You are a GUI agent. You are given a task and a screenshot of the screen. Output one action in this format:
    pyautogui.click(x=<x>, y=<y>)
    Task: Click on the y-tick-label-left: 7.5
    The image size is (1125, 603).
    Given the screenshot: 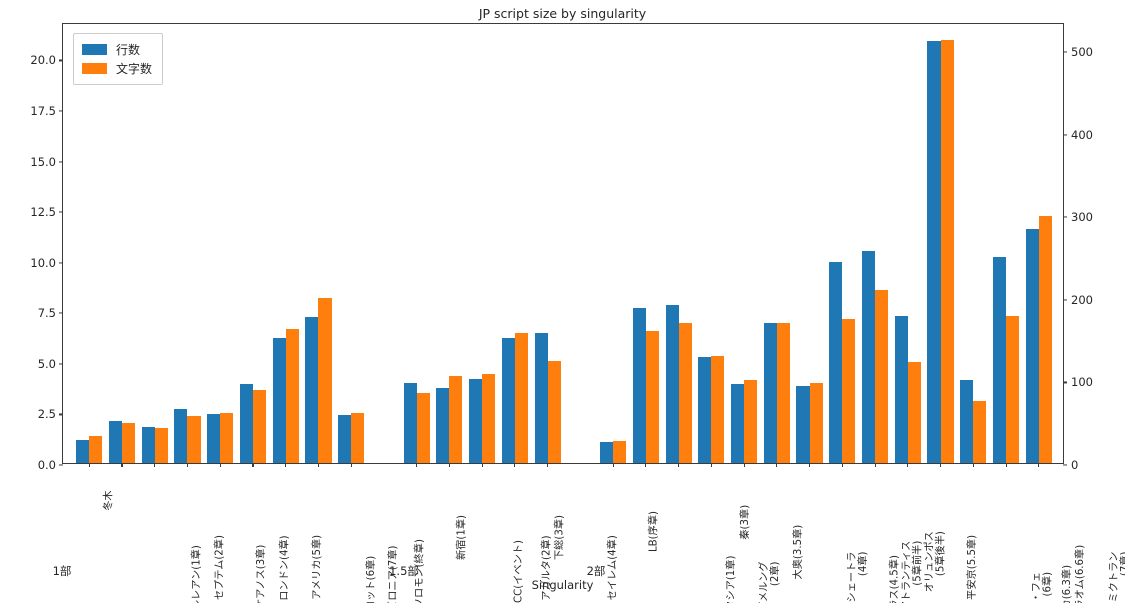 What is the action you would take?
    pyautogui.click(x=46, y=313)
    